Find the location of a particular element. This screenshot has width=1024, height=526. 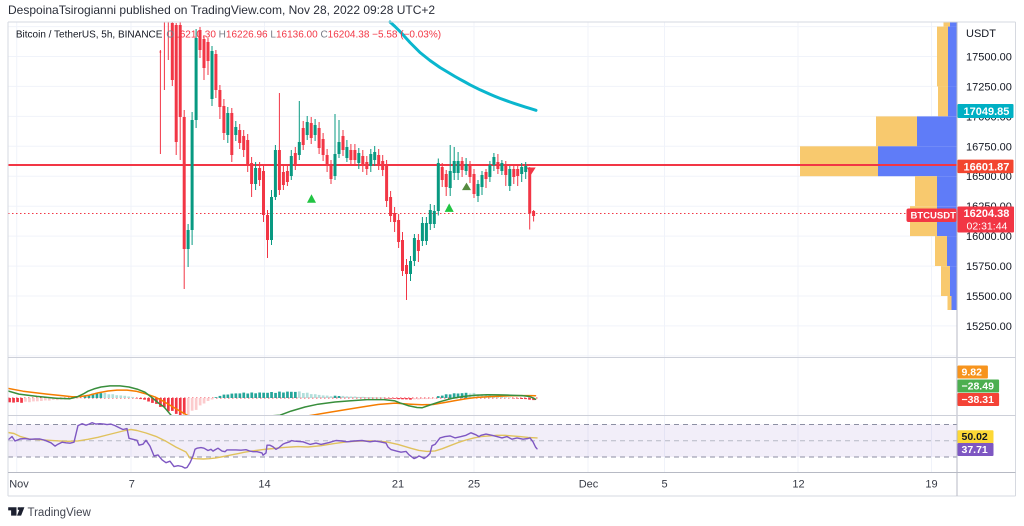

svg-text: 15500.00 is located at coordinates (989, 297).